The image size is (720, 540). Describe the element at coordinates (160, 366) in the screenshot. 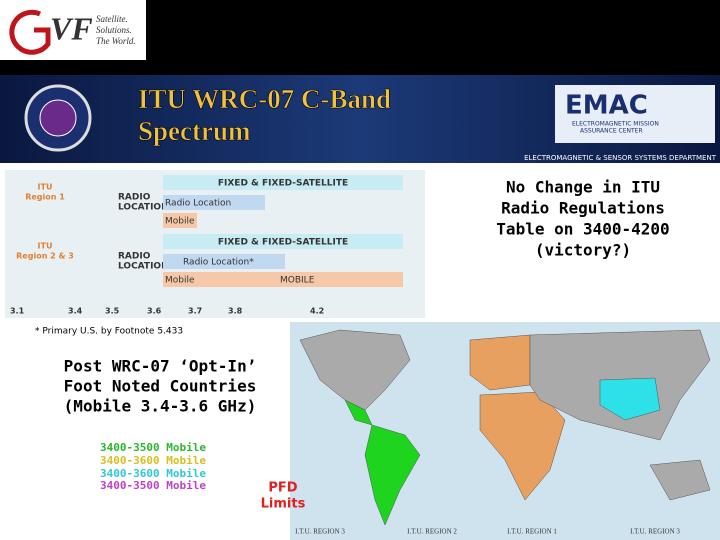

I see `opt-in-title: Post WRC-07 ‘Opt-In’` at that location.